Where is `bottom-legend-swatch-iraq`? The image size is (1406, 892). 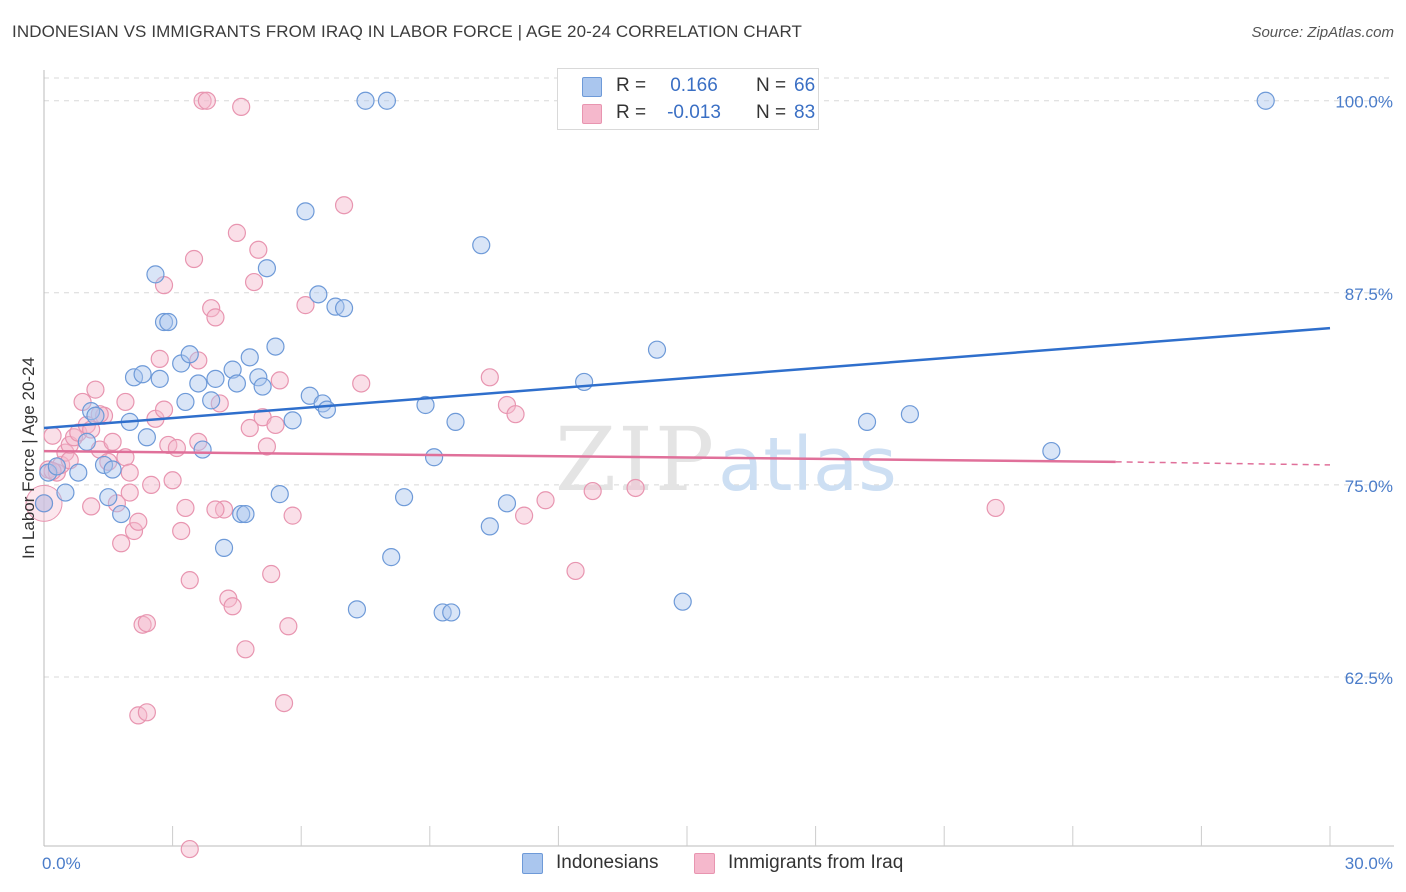
bottom-legend-swatch-iraq is located at coordinates (704, 863).